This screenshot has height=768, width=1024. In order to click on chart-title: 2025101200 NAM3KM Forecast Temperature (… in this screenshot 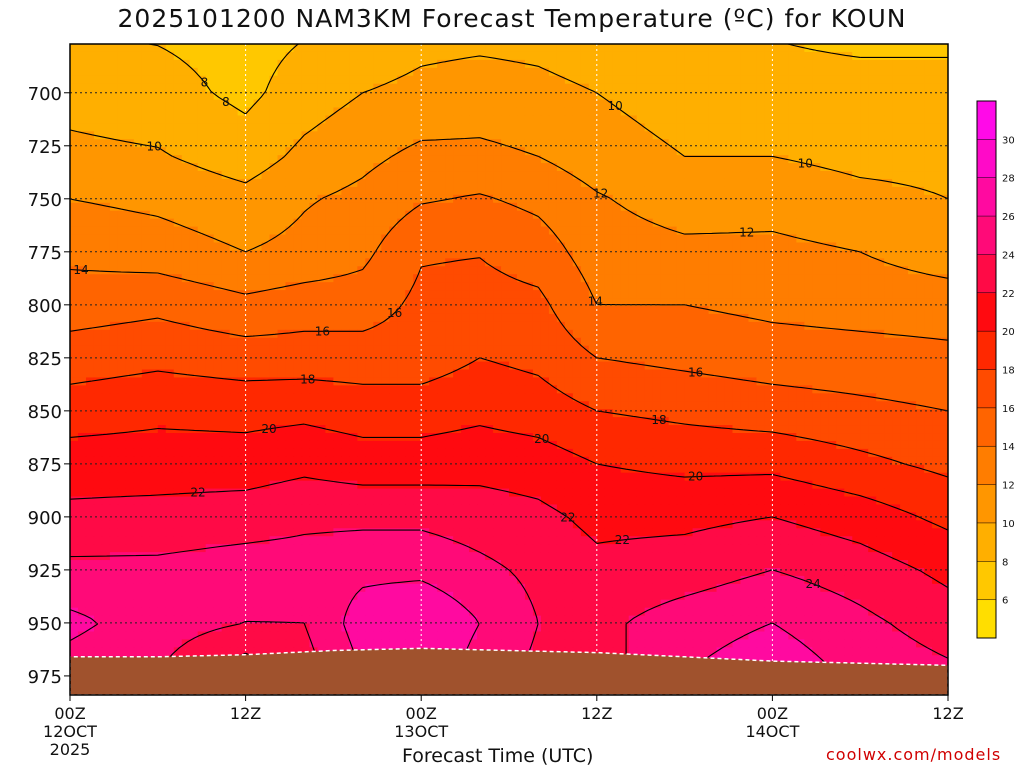, I will do `click(512, 18)`.